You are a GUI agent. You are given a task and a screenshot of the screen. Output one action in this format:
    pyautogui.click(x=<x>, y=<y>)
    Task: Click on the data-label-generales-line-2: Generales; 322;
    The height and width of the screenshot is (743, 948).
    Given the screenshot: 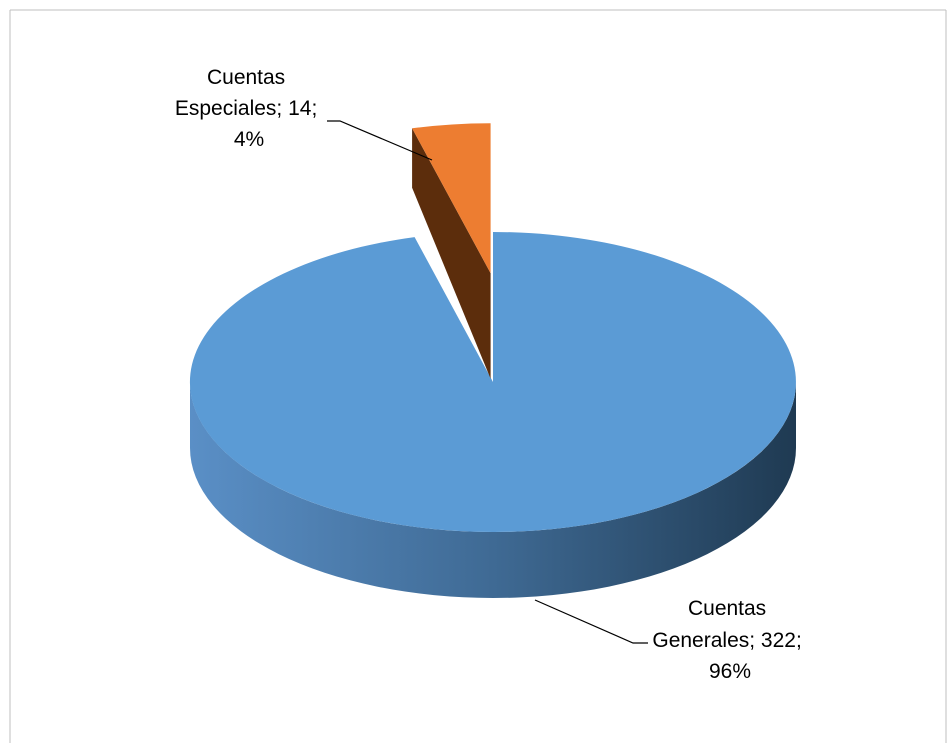 What is the action you would take?
    pyautogui.click(x=726, y=640)
    